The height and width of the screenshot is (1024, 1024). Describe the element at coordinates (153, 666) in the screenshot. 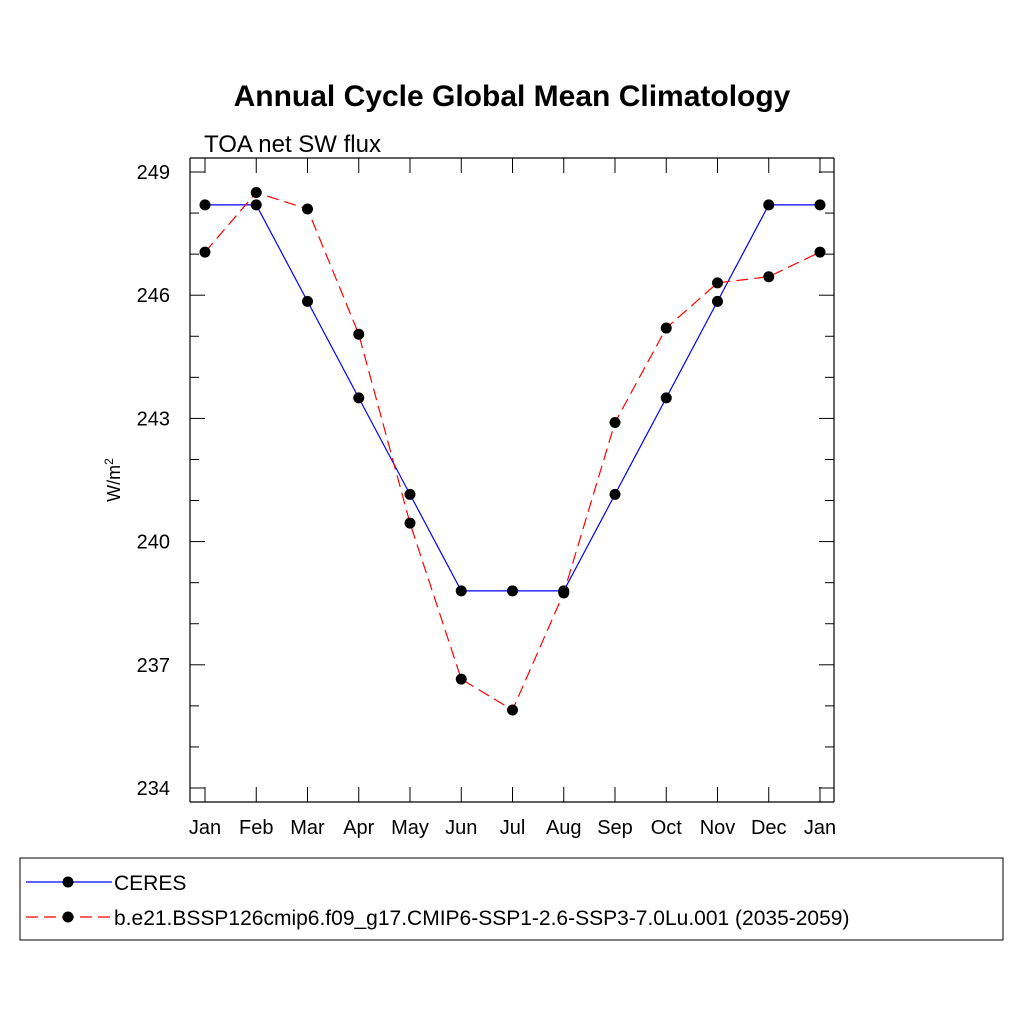

I see `y-tick-label: 237` at that location.